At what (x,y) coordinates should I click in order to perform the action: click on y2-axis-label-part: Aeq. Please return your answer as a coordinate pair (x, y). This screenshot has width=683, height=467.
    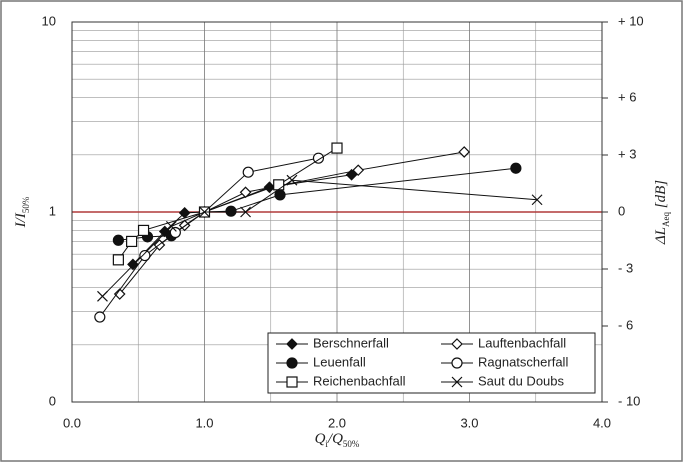
    Looking at the image, I should click on (666, 218).